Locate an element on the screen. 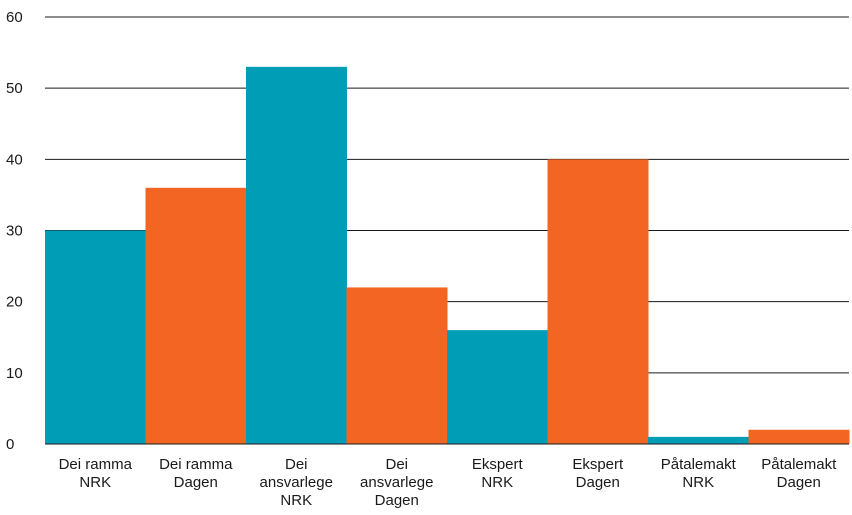 The image size is (852, 515). category-label-0: Dei ramma NRK is located at coordinates (96, 473).